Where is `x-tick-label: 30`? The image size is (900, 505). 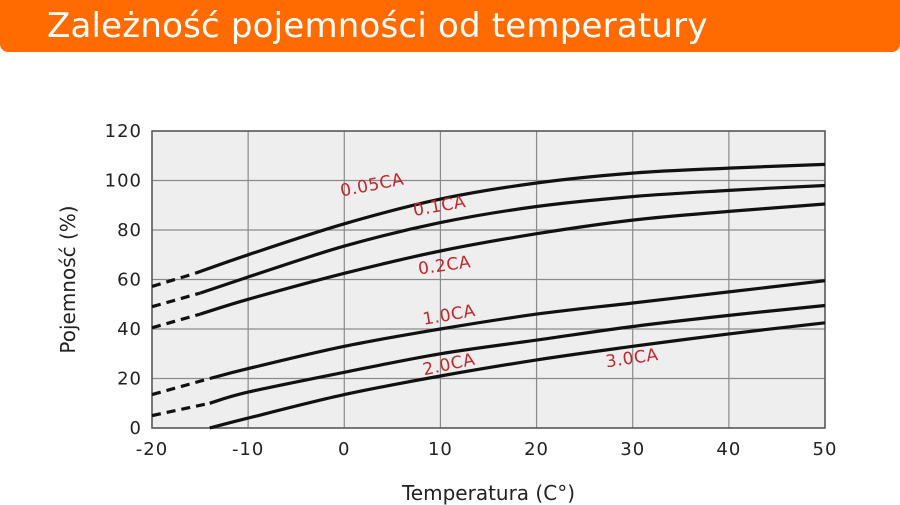
x-tick-label: 30 is located at coordinates (632, 449).